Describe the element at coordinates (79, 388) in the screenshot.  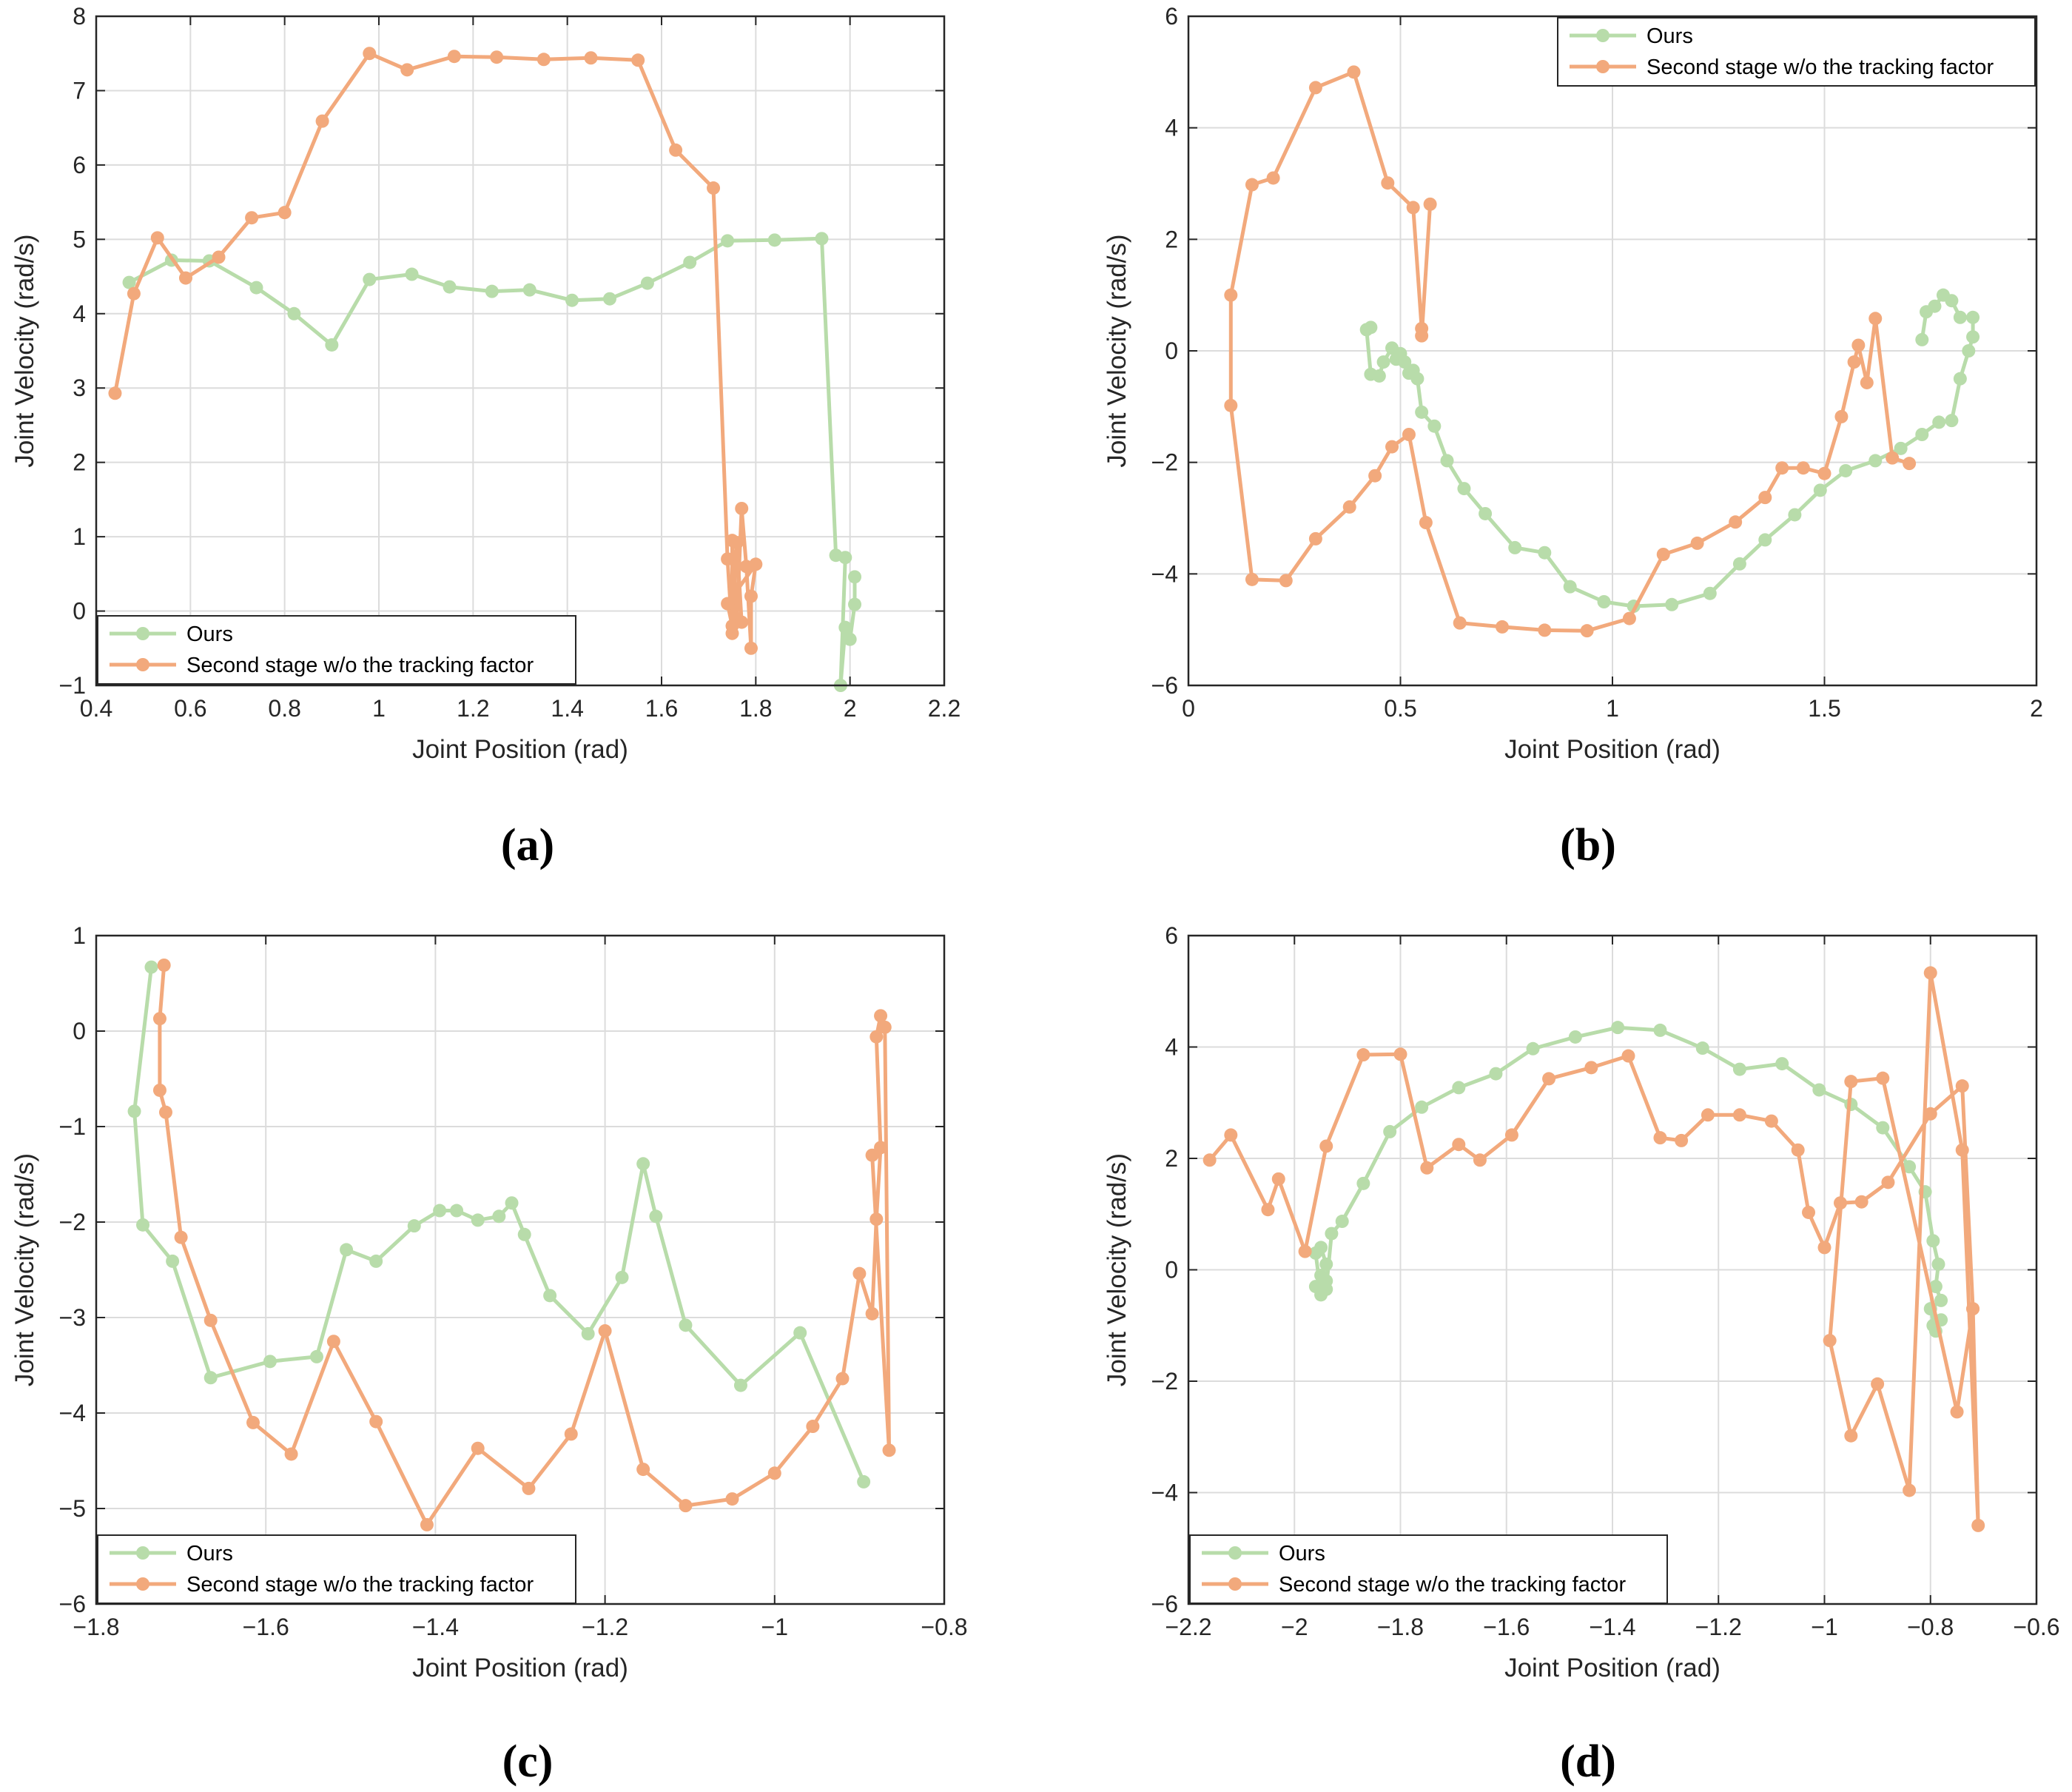
I see `y-tick-label: 3` at that location.